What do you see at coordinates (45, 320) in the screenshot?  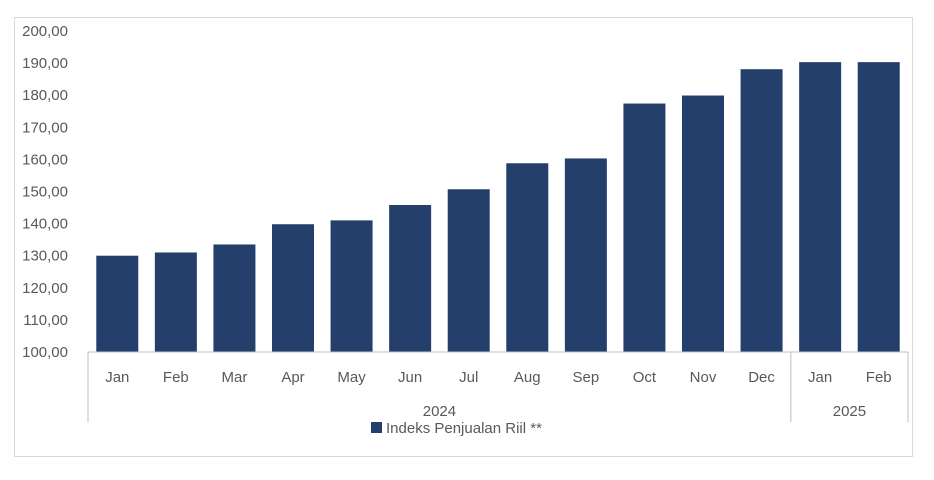 I see `y-tick-label: 110,00` at bounding box center [45, 320].